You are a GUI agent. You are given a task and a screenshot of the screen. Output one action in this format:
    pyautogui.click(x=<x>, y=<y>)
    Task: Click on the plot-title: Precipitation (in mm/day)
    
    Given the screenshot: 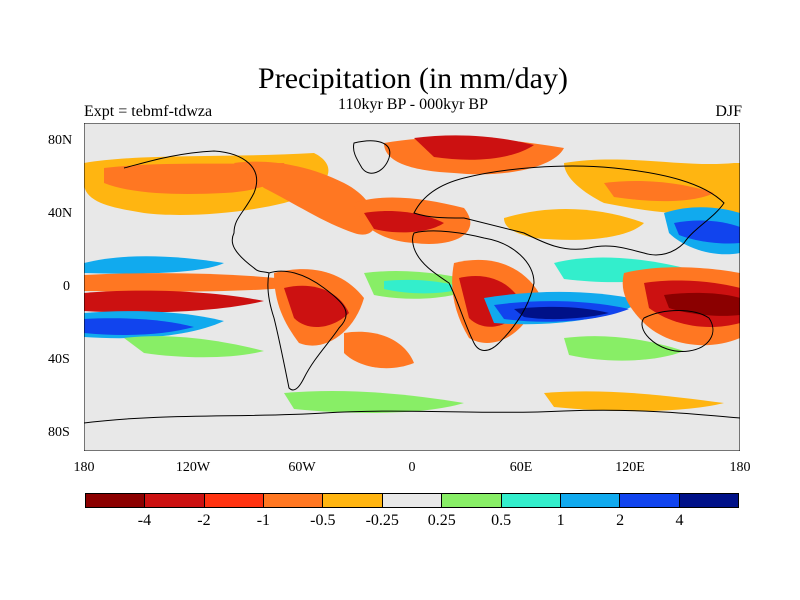 What is the action you would take?
    pyautogui.click(x=413, y=78)
    